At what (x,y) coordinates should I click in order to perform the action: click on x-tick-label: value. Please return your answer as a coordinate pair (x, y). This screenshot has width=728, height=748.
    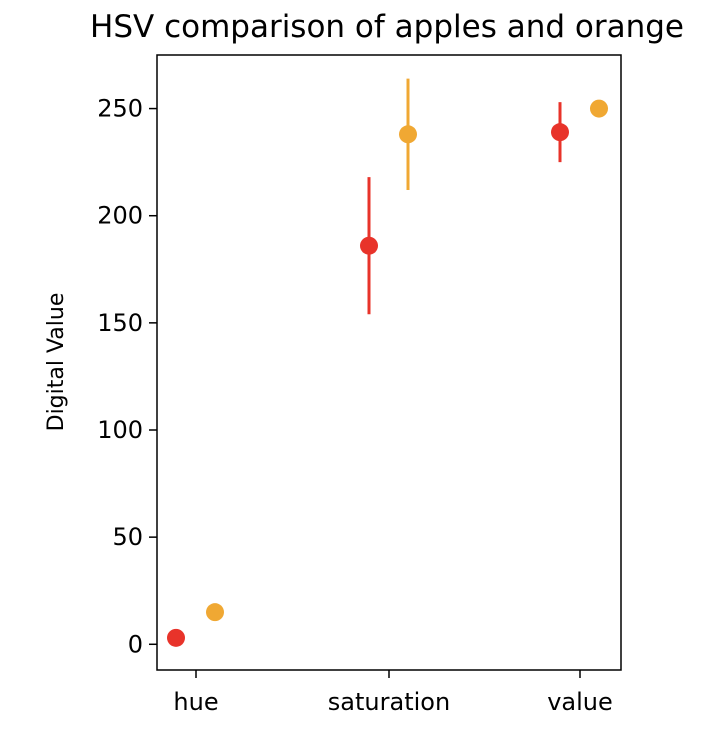
    Looking at the image, I should click on (580, 702).